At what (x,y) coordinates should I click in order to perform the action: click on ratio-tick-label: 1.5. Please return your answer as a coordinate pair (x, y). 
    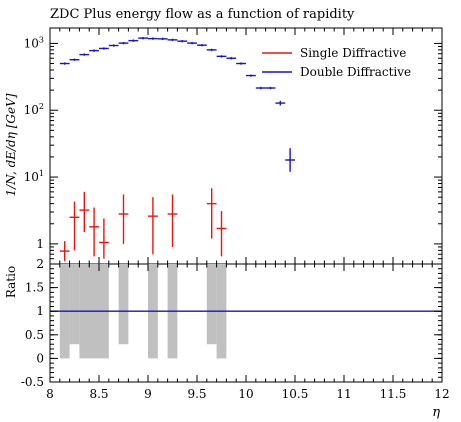
    Looking at the image, I should click on (34, 288).